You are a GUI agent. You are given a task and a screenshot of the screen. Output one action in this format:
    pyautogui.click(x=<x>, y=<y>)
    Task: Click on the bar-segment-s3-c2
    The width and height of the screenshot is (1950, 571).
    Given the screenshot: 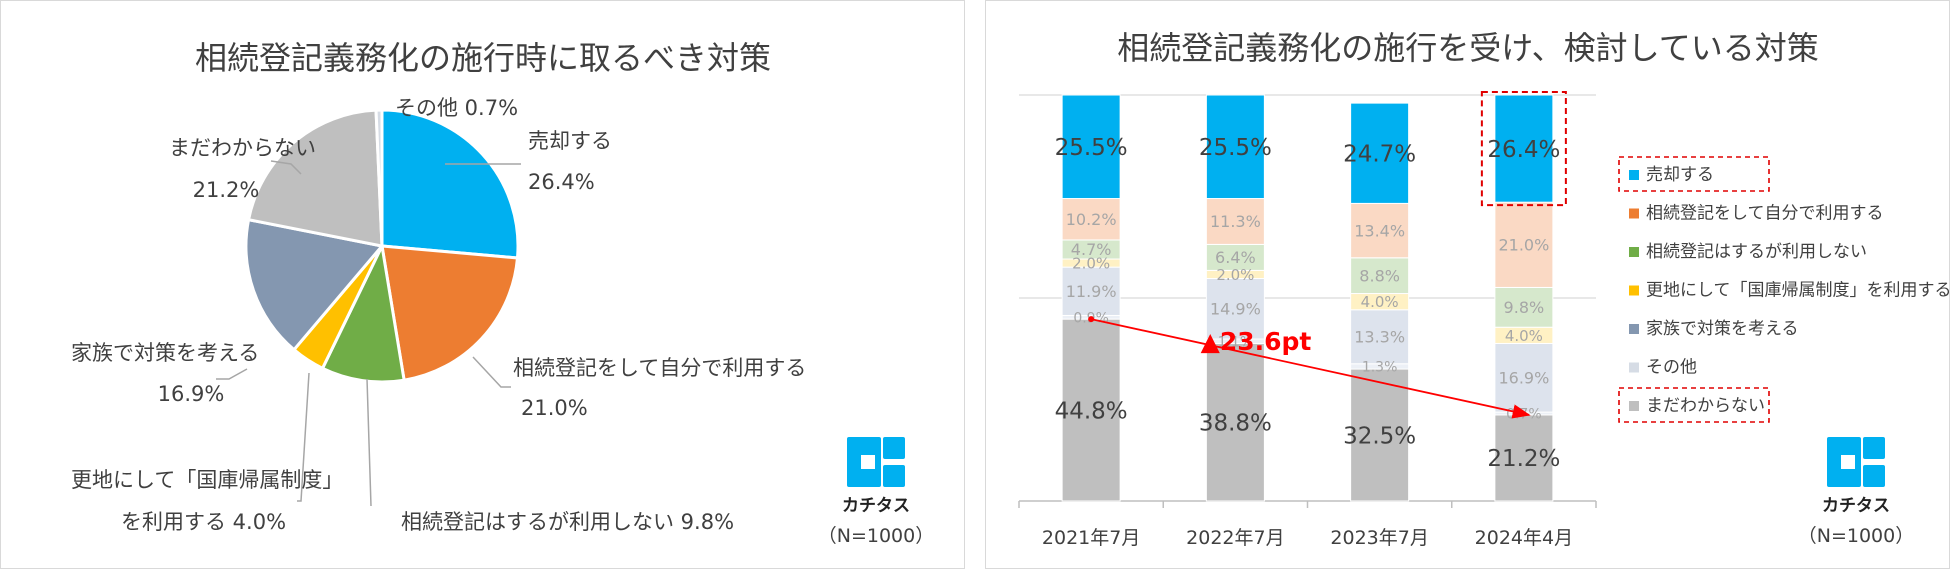 What is the action you would take?
    pyautogui.click(x=1235, y=309)
    